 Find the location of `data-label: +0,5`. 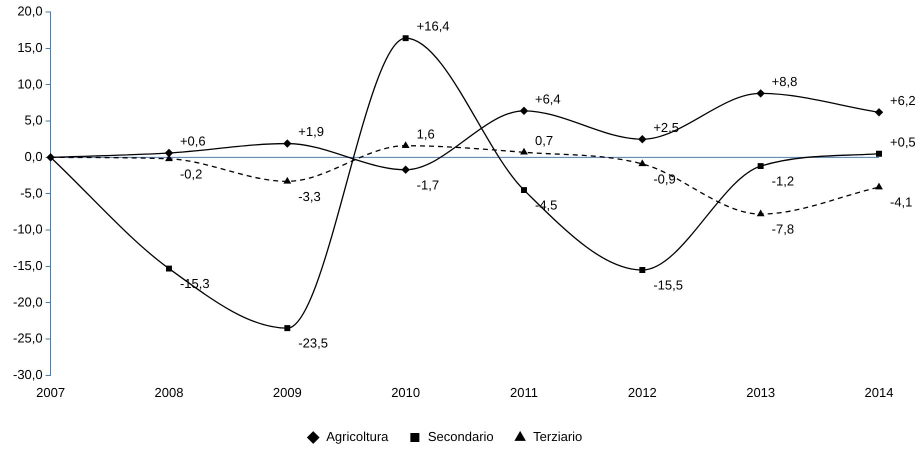

data-label: +0,5 is located at coordinates (903, 142).